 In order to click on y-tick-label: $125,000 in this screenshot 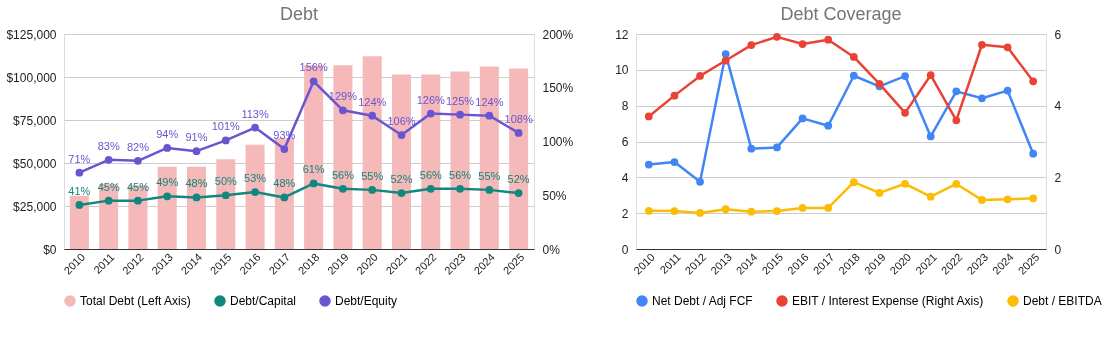, I will do `click(31, 34)`.